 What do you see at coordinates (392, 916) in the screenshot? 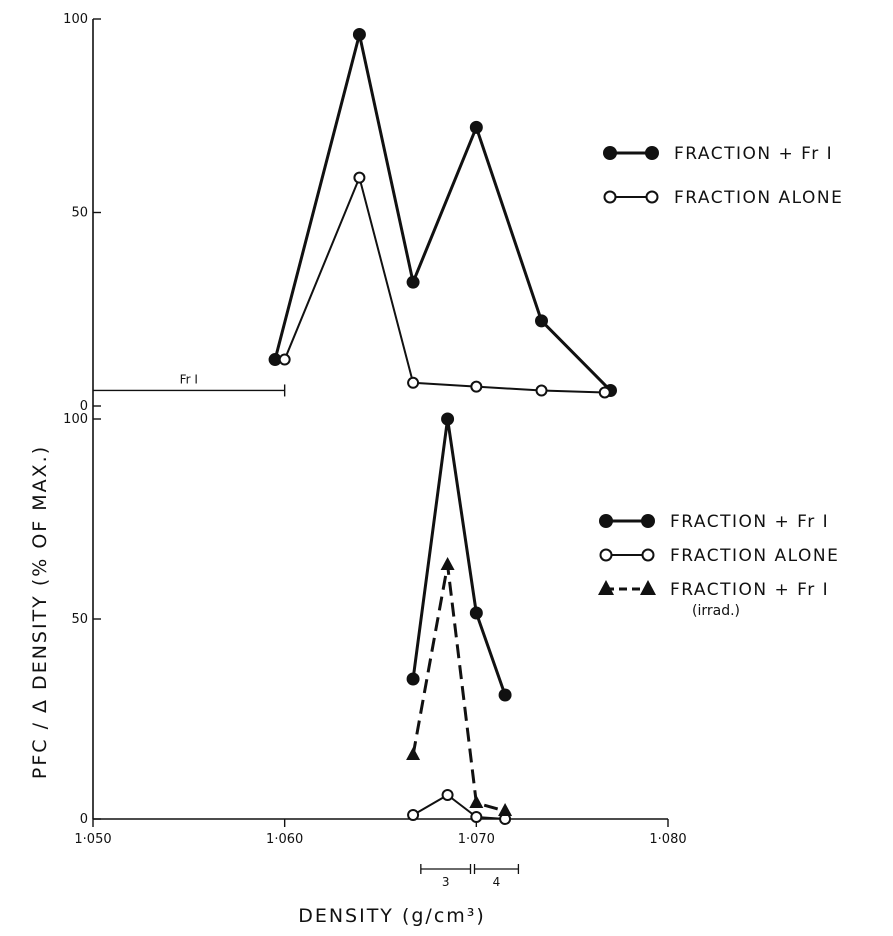
I see `x-axis-title: DENSITY (g/cm³)` at bounding box center [392, 916].